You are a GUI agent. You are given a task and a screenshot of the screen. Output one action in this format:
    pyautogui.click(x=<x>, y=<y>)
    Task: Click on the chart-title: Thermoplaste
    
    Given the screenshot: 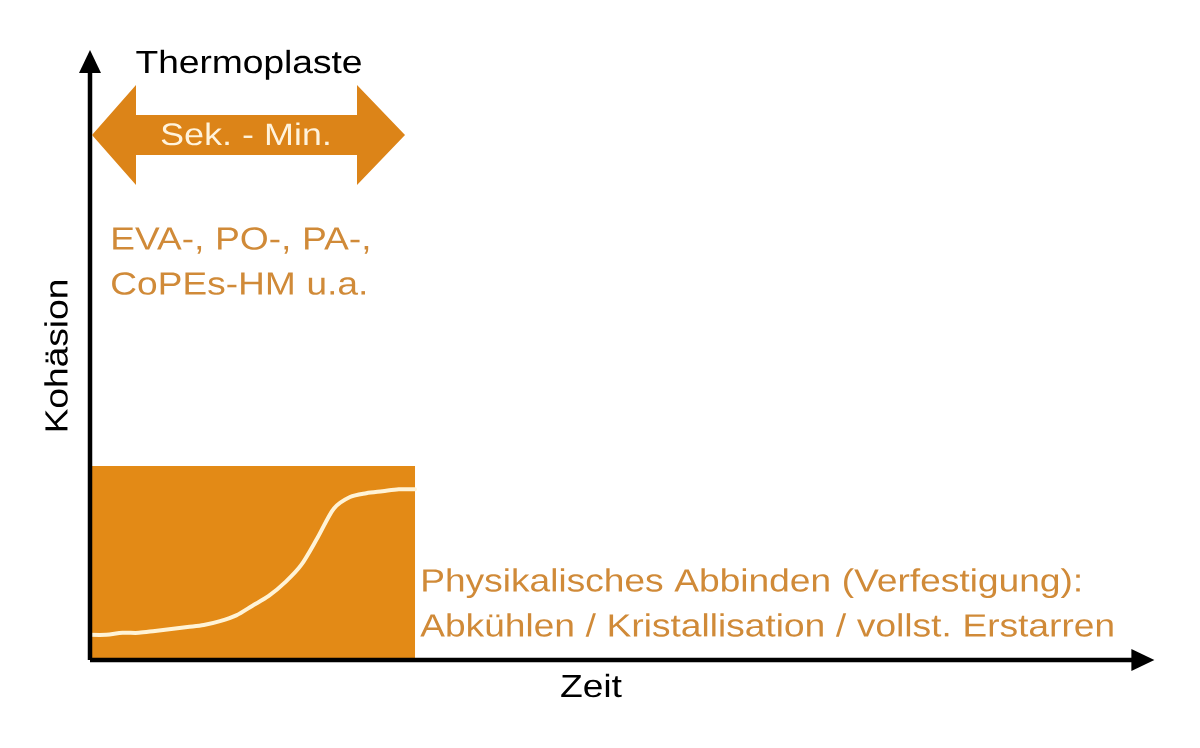 What is the action you would take?
    pyautogui.click(x=248, y=64)
    